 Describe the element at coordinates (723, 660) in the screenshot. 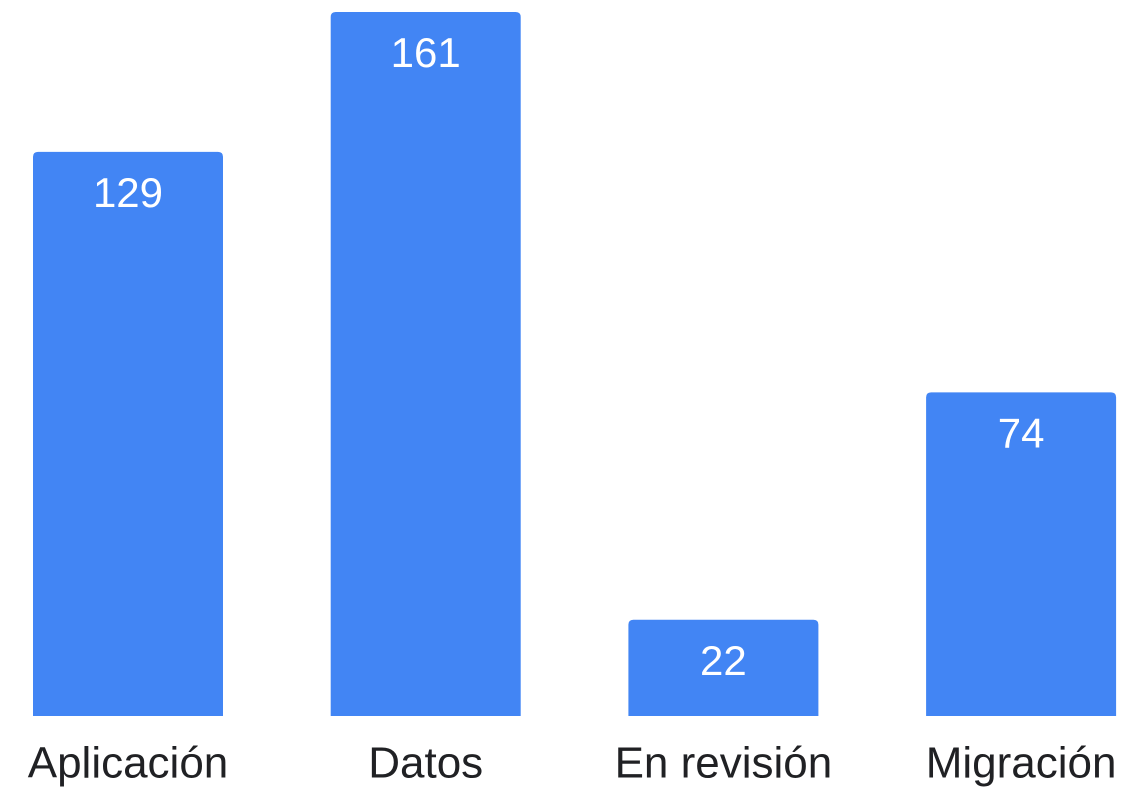

I see `value-label: 22` at that location.